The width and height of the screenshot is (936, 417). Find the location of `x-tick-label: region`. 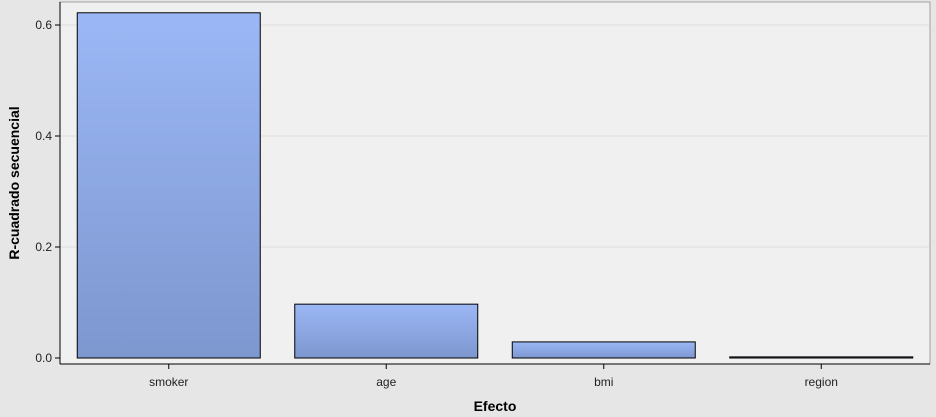

x-tick-label: region is located at coordinates (821, 382).